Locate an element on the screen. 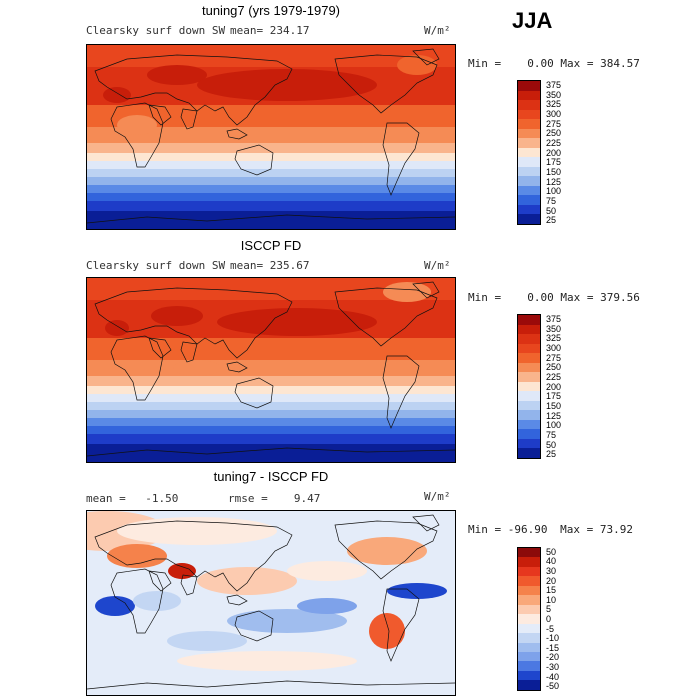 This screenshot has height=700, width=700. colorbar-tick-label: 375 is located at coordinates (554, 84).